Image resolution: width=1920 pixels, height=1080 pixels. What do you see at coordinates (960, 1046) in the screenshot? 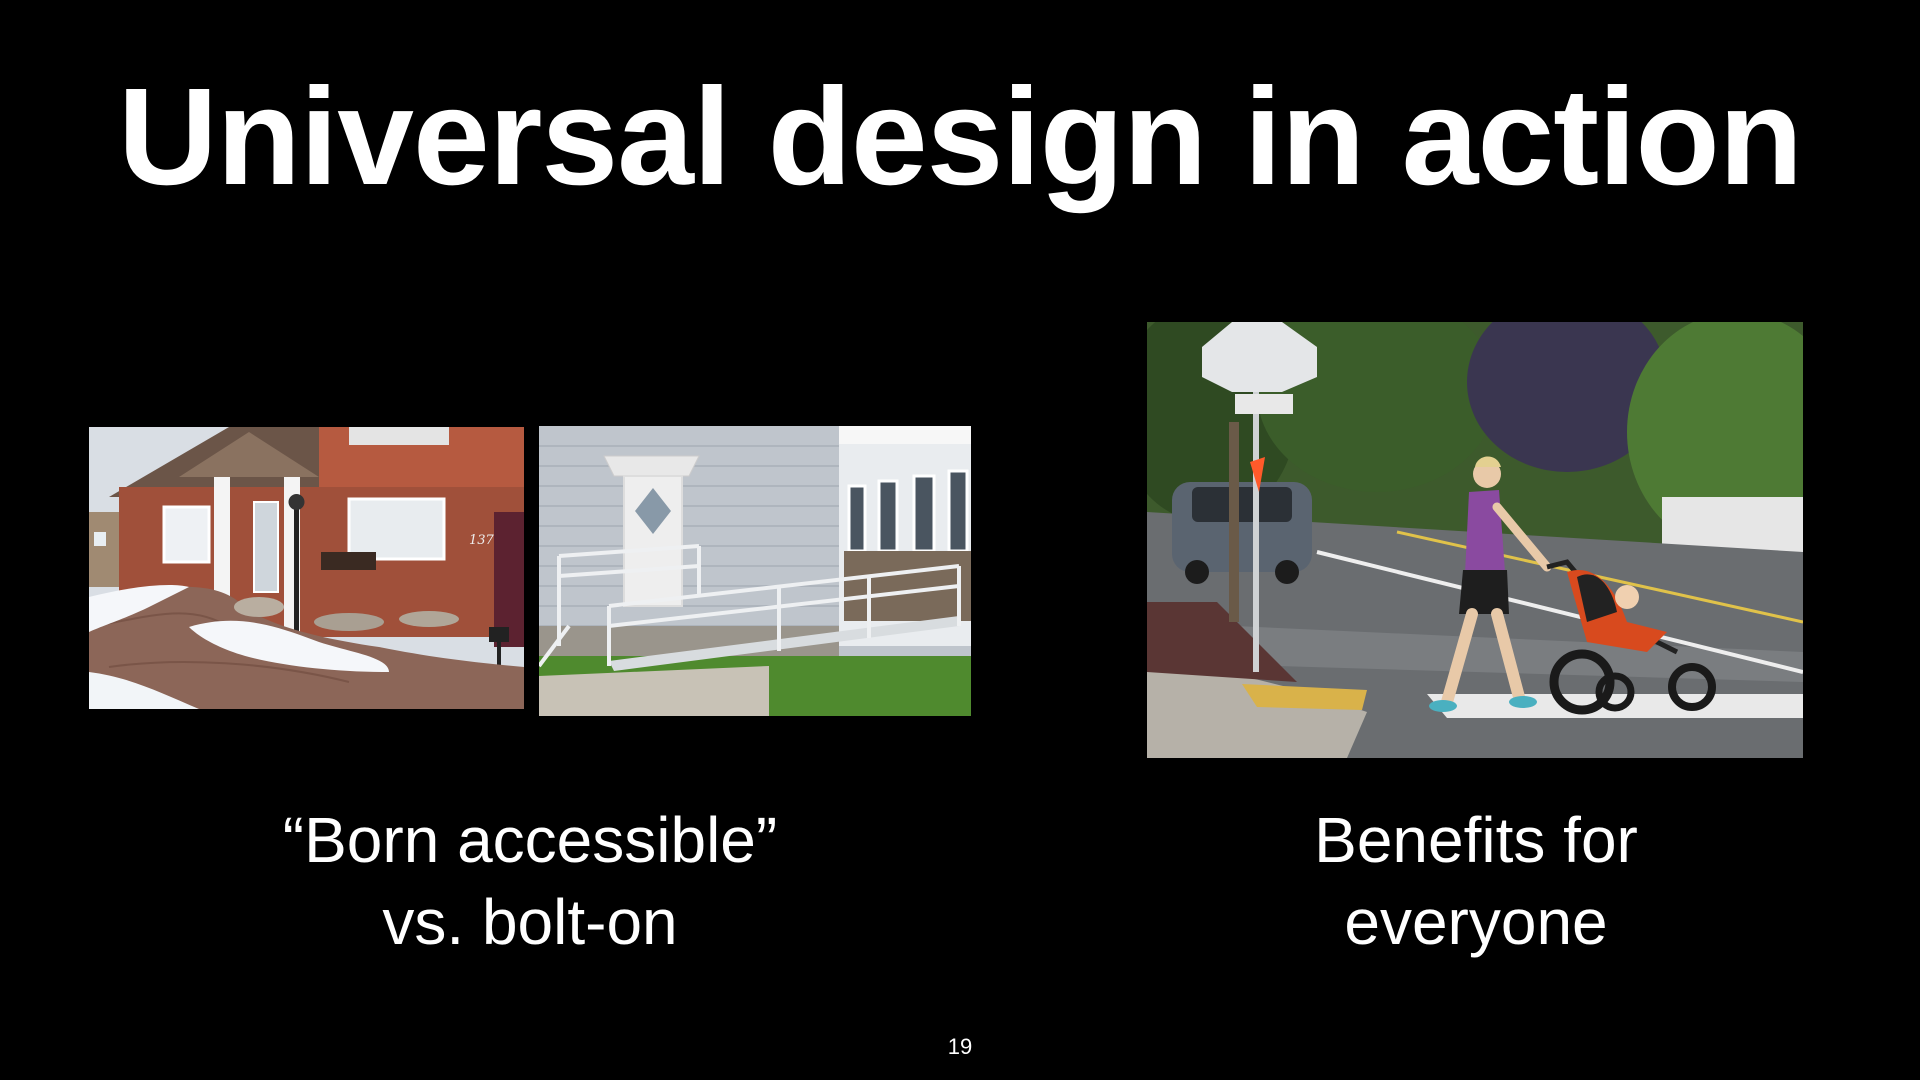
I see `slide-page-number: 19` at bounding box center [960, 1046].